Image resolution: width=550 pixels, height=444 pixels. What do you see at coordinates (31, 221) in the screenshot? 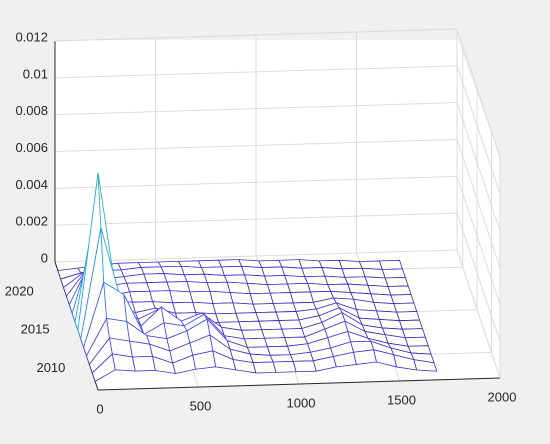
I see `z-tick-label: 0.002` at bounding box center [31, 221].